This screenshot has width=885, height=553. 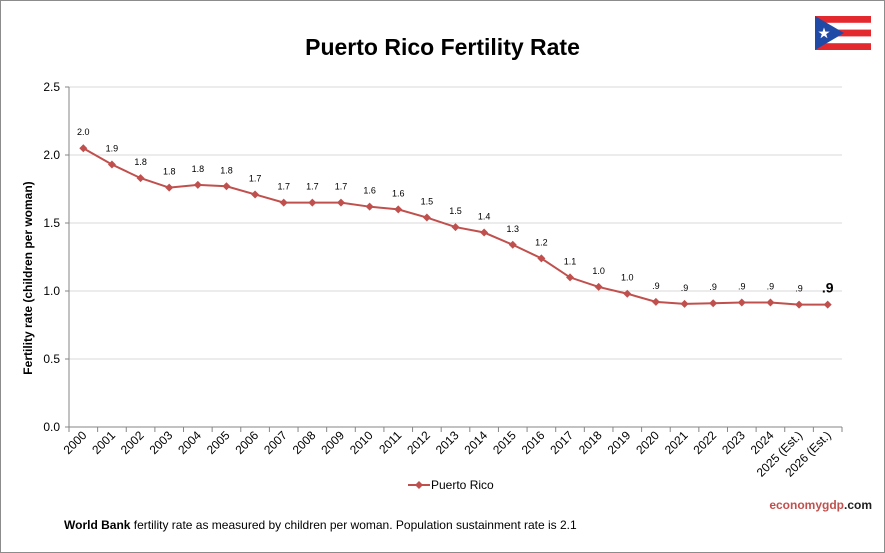 What do you see at coordinates (843, 33) in the screenshot?
I see `puerto-rico-flag-icon` at bounding box center [843, 33].